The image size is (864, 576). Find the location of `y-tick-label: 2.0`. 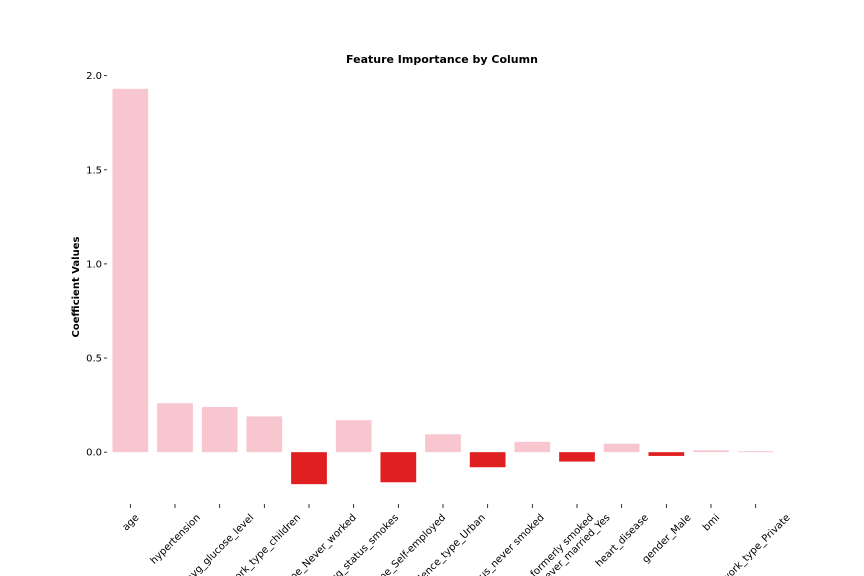

y-tick-label: 2.0 is located at coordinates (94, 76).